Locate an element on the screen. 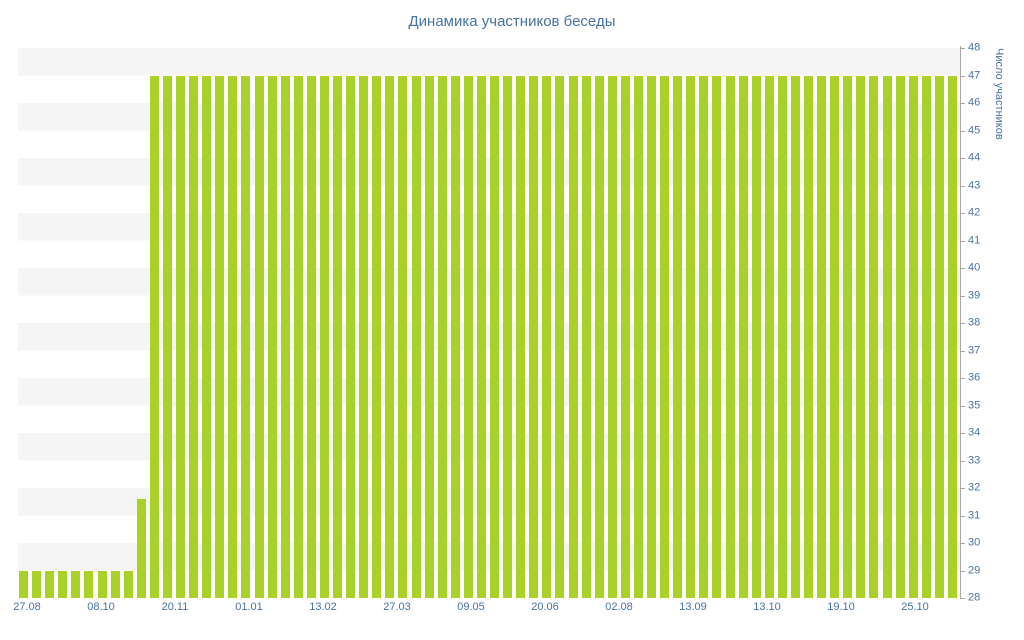 The width and height of the screenshot is (1024, 640). y-tick-label: 43 is located at coordinates (974, 185).